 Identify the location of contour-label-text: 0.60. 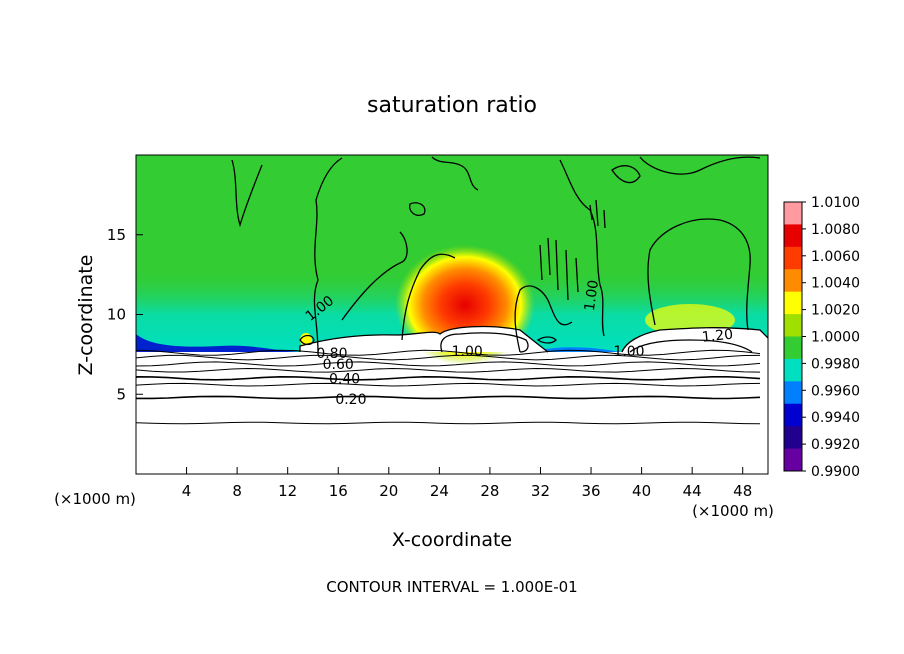
(338, 365).